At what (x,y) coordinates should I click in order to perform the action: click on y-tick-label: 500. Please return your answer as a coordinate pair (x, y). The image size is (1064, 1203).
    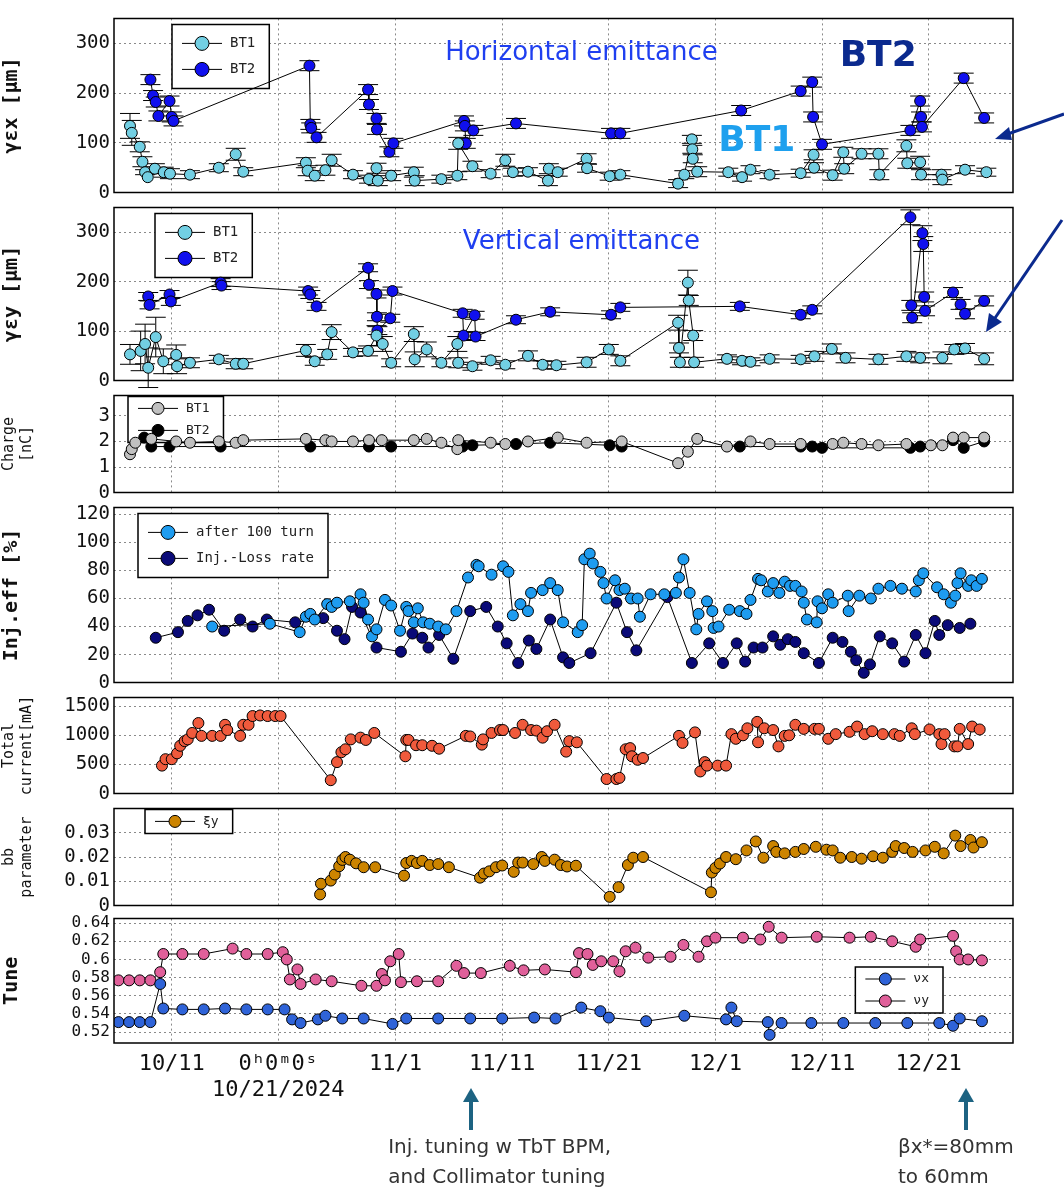
    Looking at the image, I should click on (92, 762).